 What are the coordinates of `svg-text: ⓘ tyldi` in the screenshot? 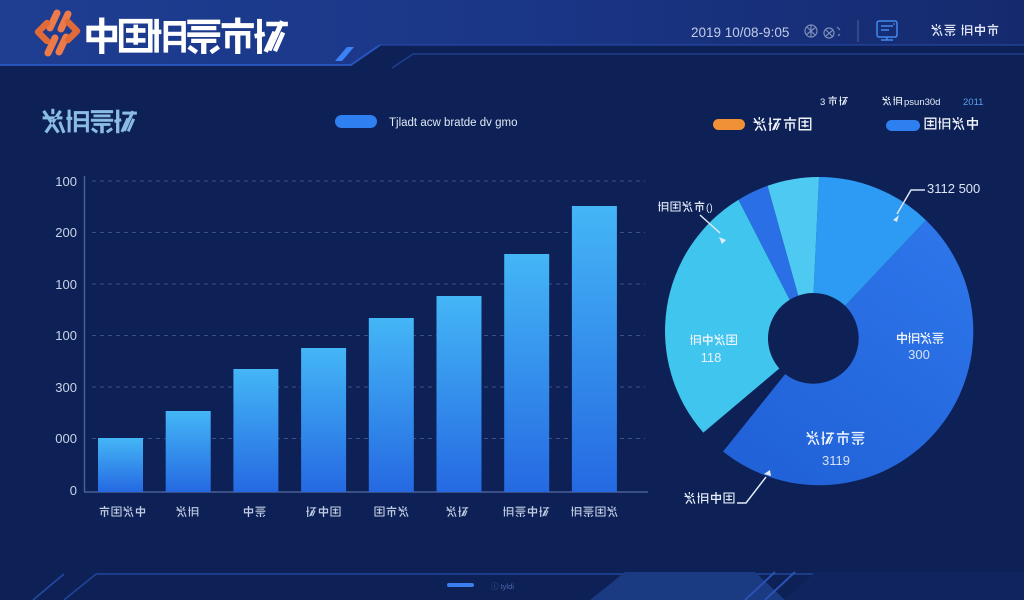 It's located at (502, 586).